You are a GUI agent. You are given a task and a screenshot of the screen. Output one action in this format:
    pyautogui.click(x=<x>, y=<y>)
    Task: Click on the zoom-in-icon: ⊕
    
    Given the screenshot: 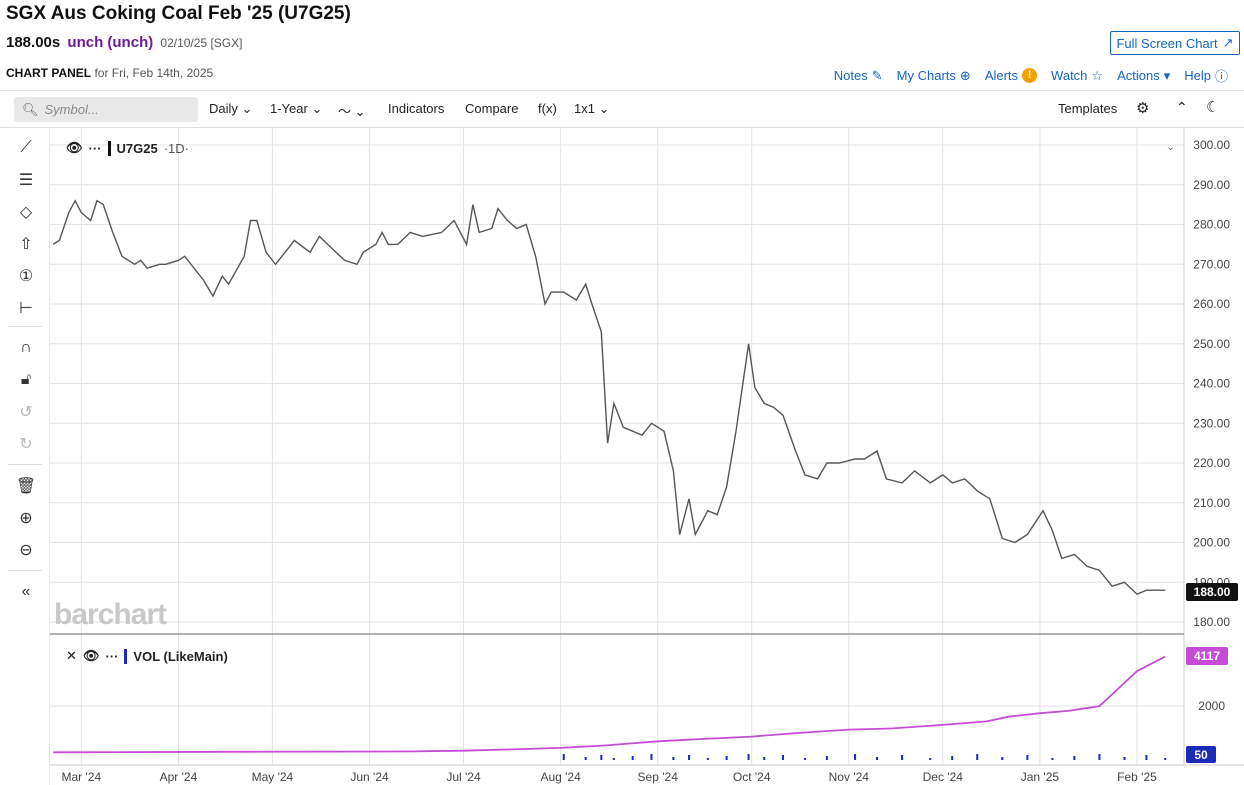 What is the action you would take?
    pyautogui.click(x=26, y=518)
    